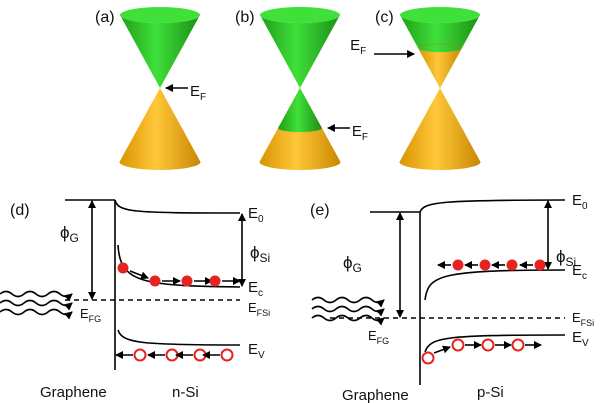  Describe the element at coordinates (20, 210) in the screenshot. I see `panel-label: (d)` at that location.